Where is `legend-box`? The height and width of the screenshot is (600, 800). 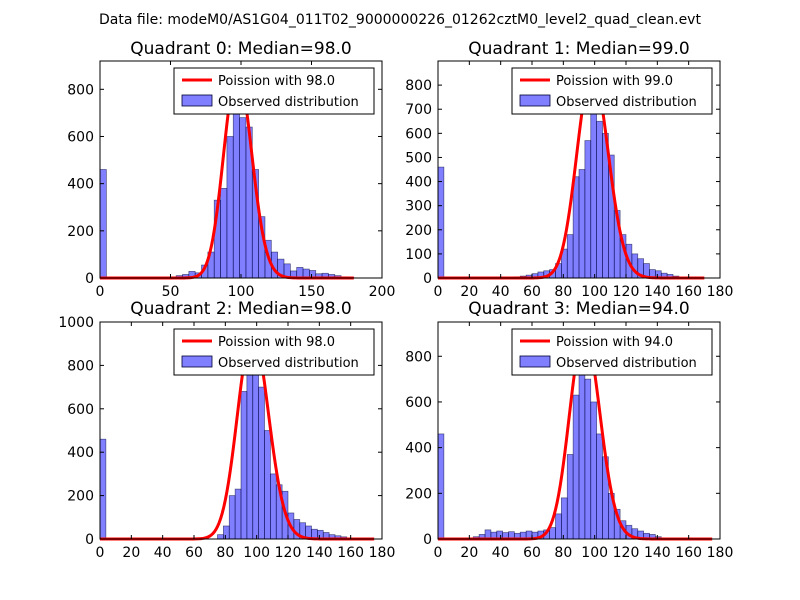 legend-box is located at coordinates (612, 352).